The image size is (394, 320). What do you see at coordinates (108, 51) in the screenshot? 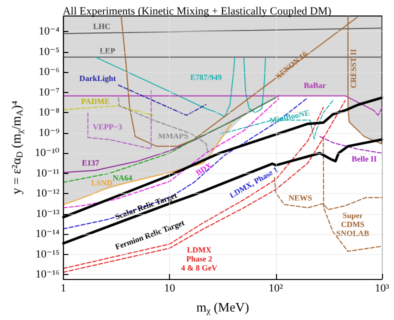
I see `series-label: LEP` at bounding box center [108, 51].